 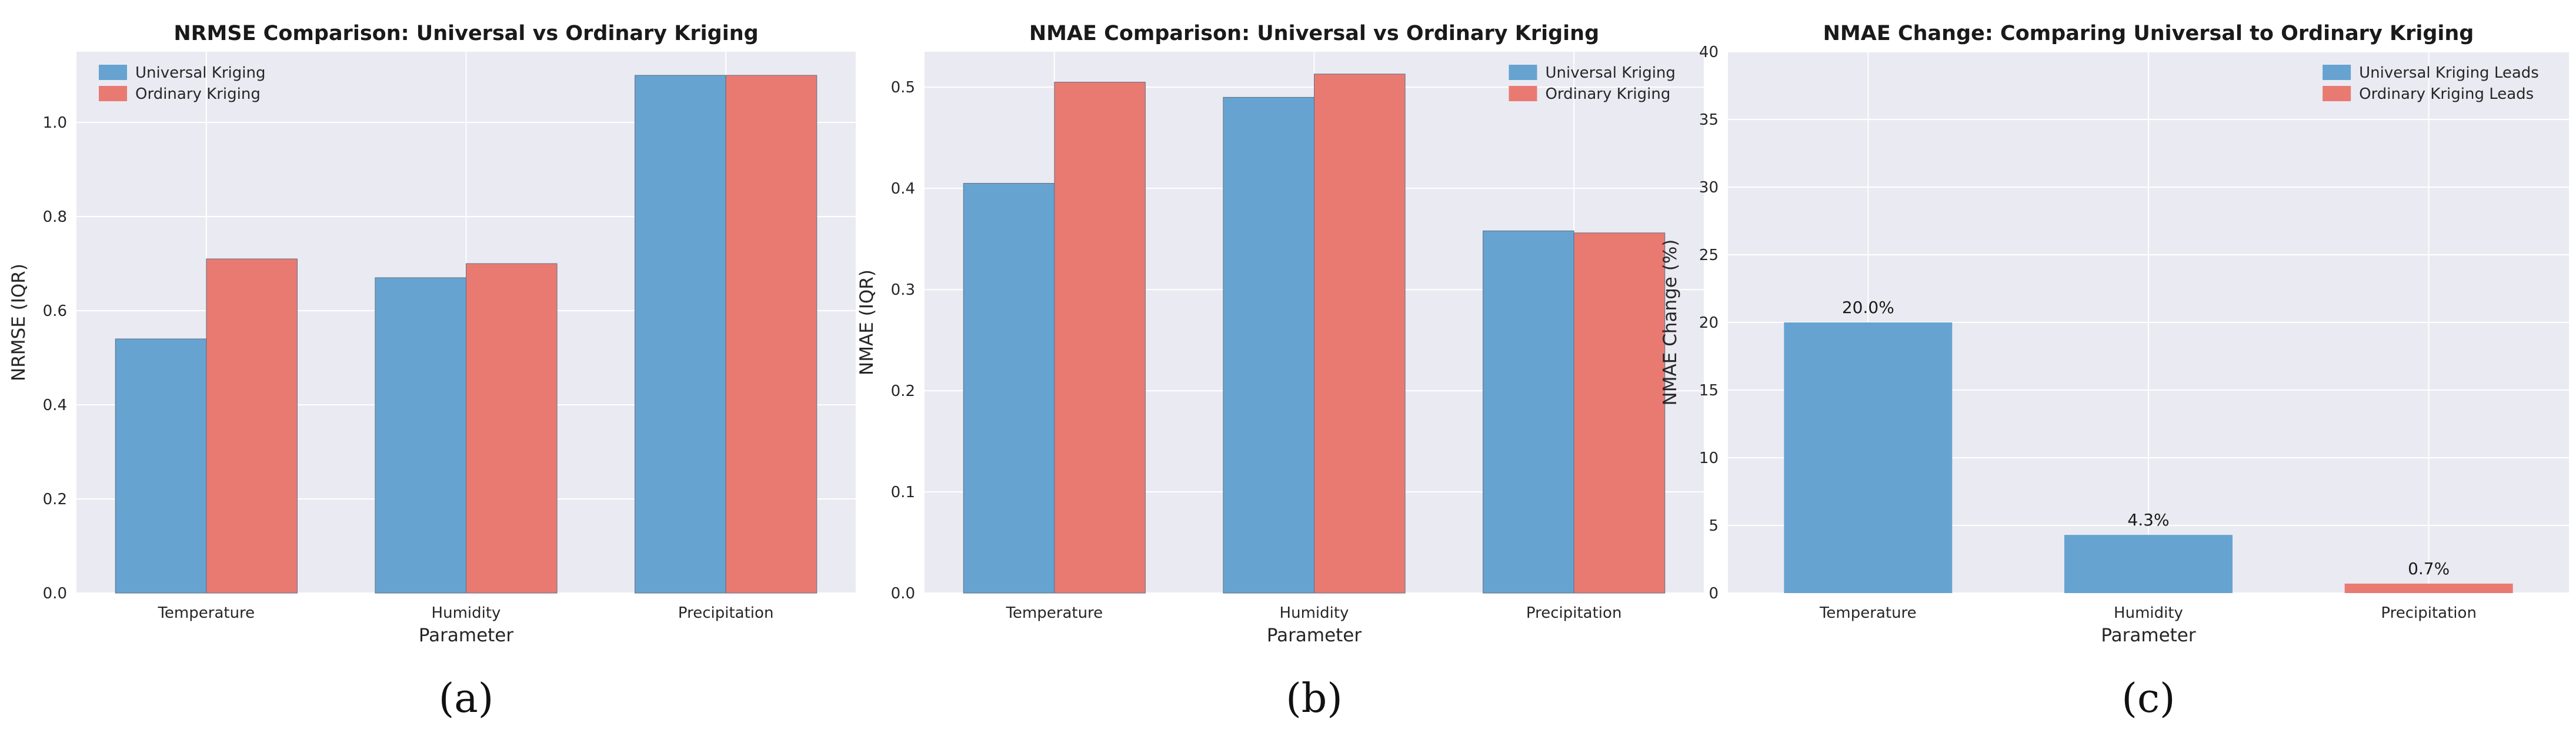 I want to click on bar-humidity, so click(x=2148, y=564).